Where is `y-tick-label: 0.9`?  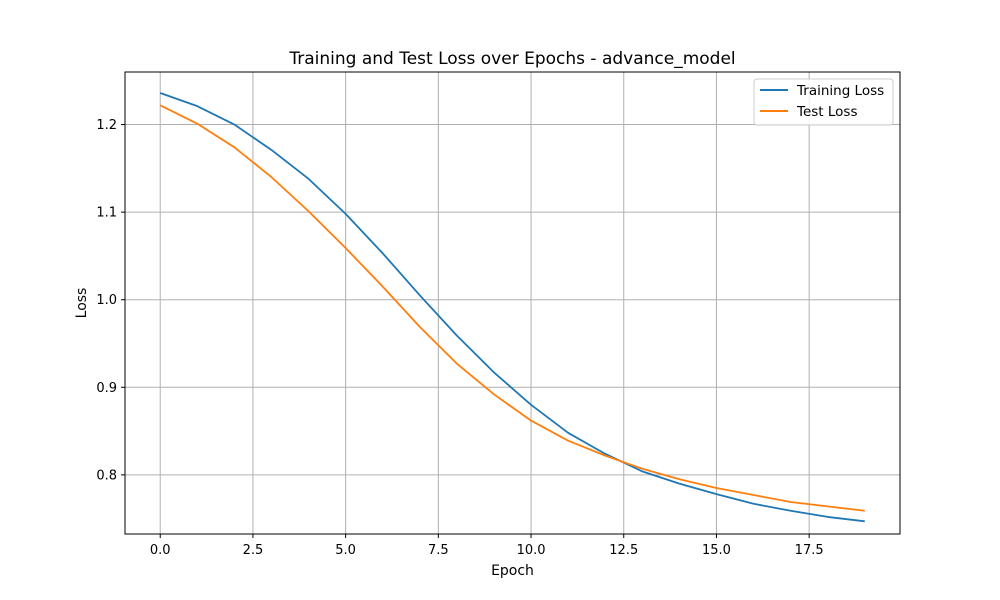
y-tick-label: 0.9 is located at coordinates (106, 388).